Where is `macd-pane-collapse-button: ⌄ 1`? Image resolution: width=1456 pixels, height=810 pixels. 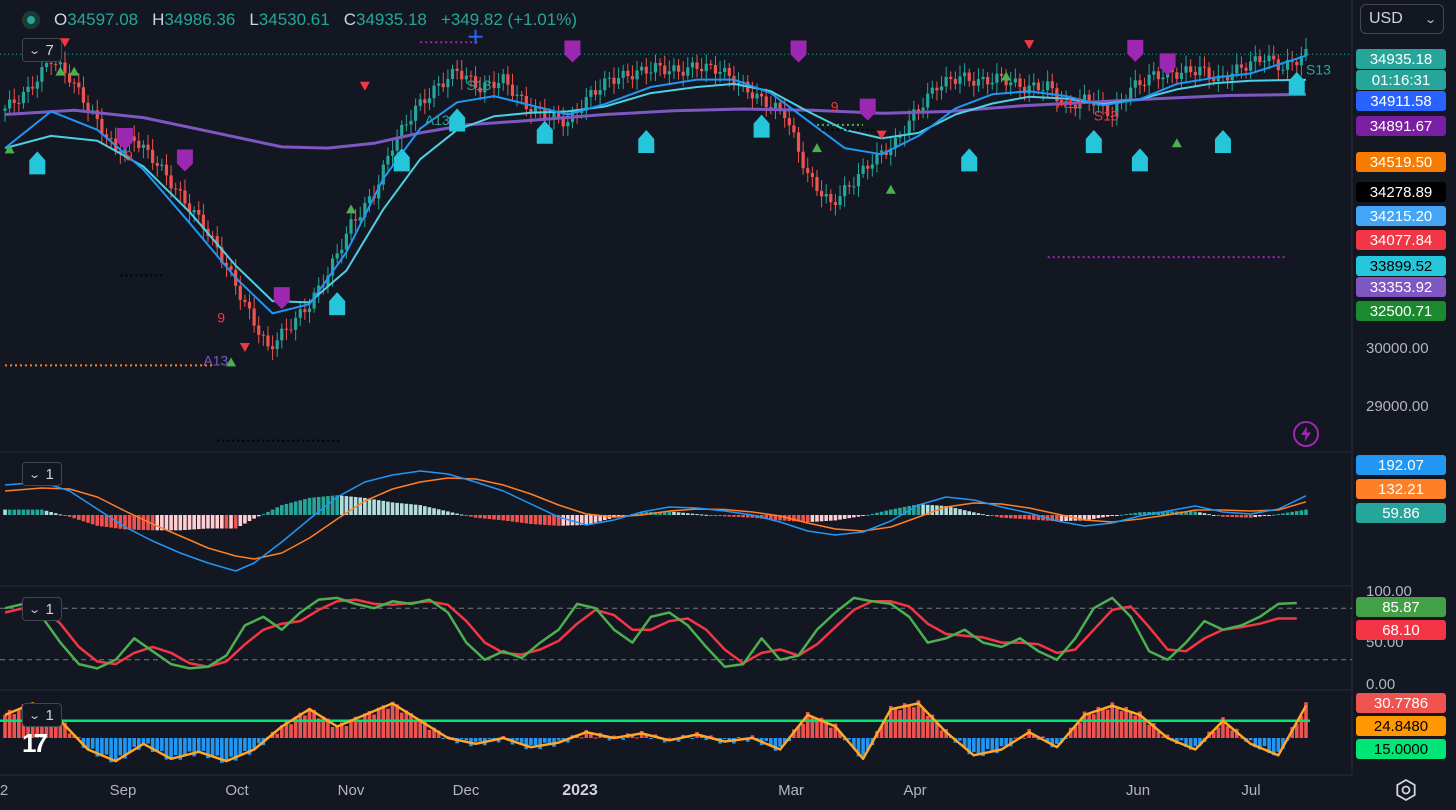
macd-pane-collapse-button: ⌄ 1 is located at coordinates (42, 474).